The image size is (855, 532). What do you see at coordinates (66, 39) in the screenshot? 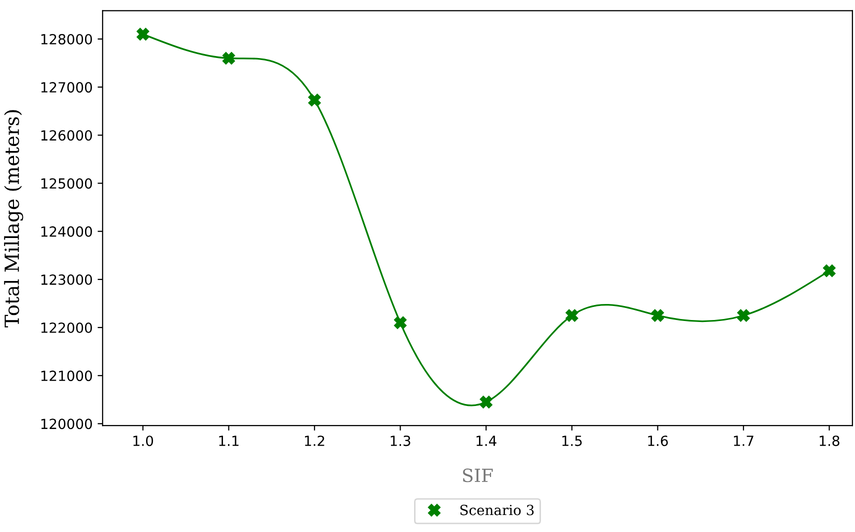
I see `y-tick-label: 128000` at bounding box center [66, 39].